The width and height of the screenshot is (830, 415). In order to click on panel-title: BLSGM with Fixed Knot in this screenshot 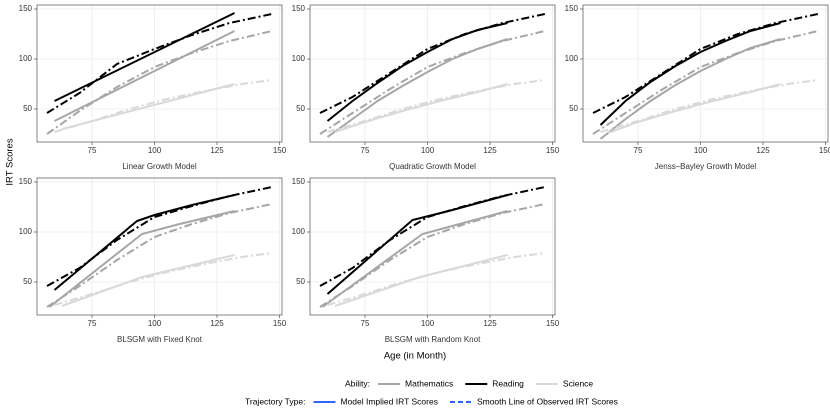, I will do `click(160, 339)`.